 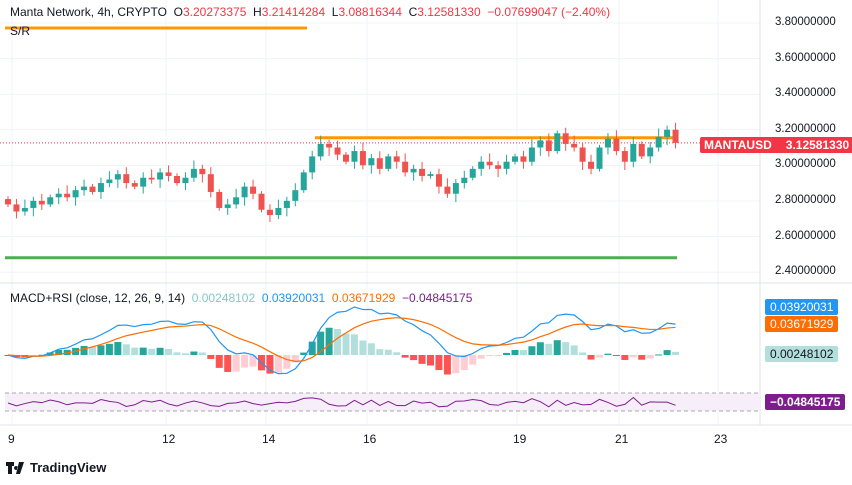 I want to click on time-axis-label: 14, so click(x=269, y=439).